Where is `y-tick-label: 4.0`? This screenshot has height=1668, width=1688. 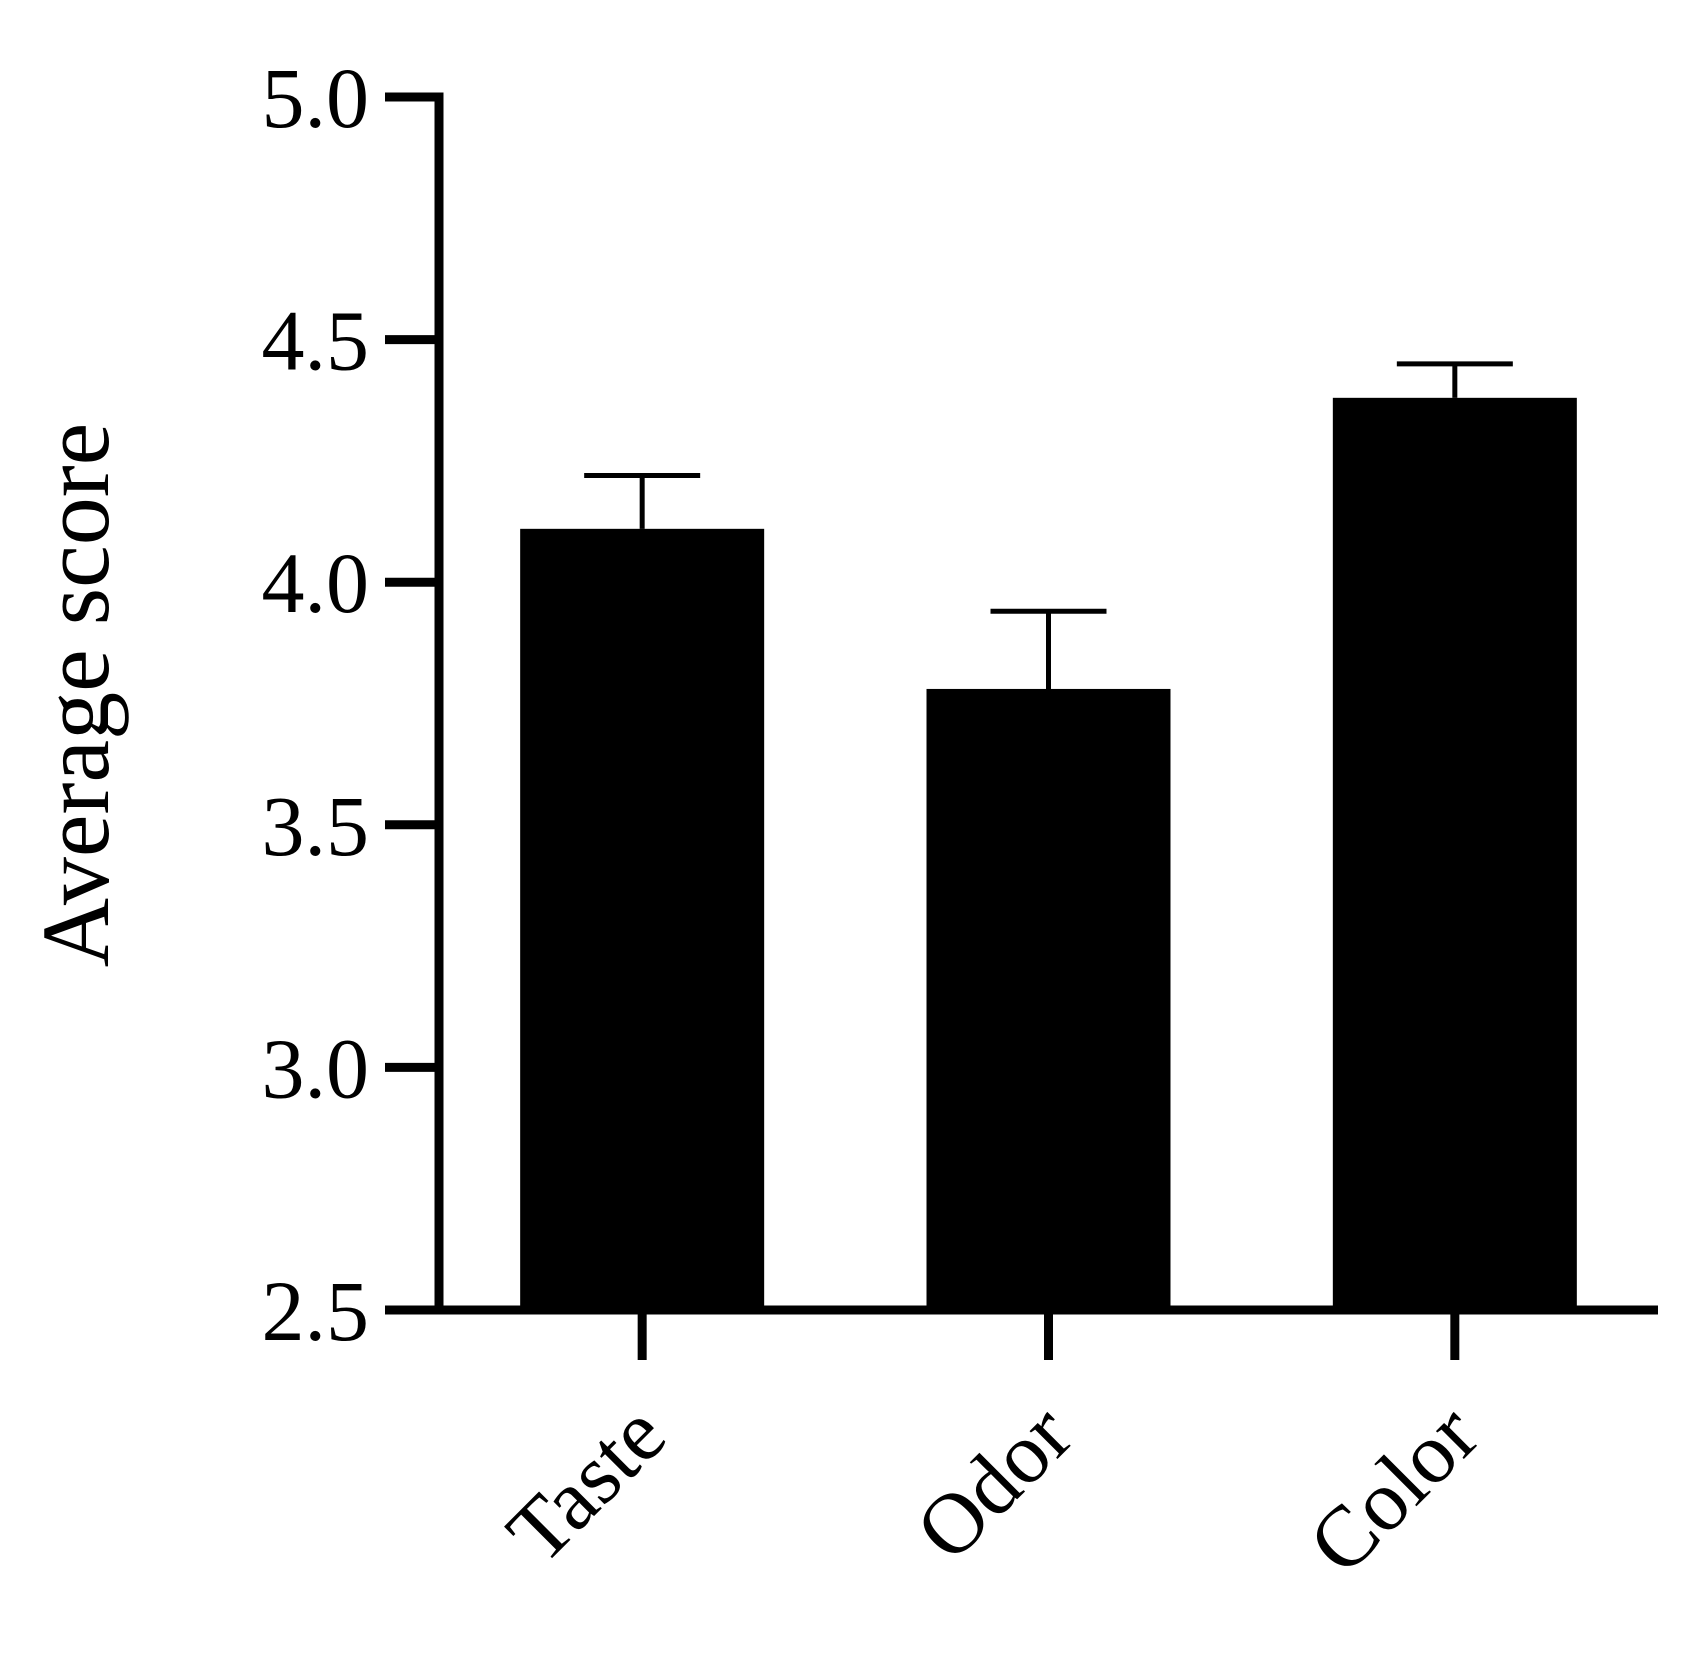
y-tick-label: 4.0 is located at coordinates (316, 583).